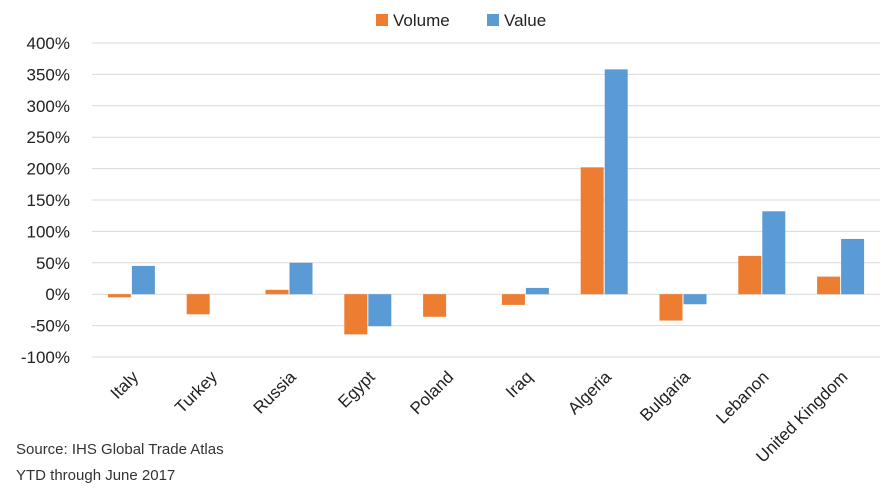 This screenshot has height=490, width=894. What do you see at coordinates (57, 294) in the screenshot?
I see `y-tick-label: 0%` at bounding box center [57, 294].